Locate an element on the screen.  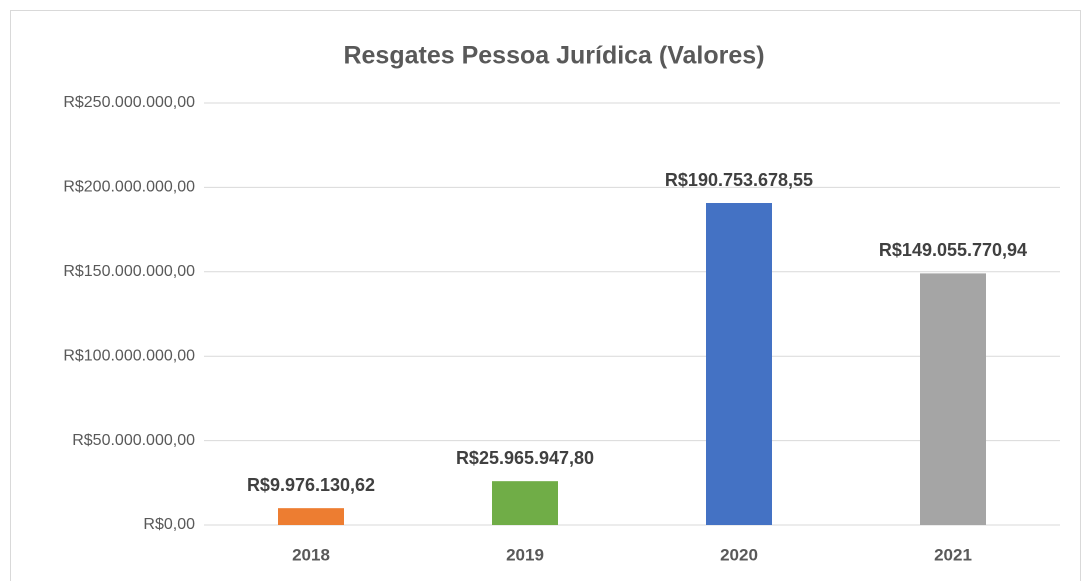
x-tick-label: 2018 is located at coordinates (311, 554).